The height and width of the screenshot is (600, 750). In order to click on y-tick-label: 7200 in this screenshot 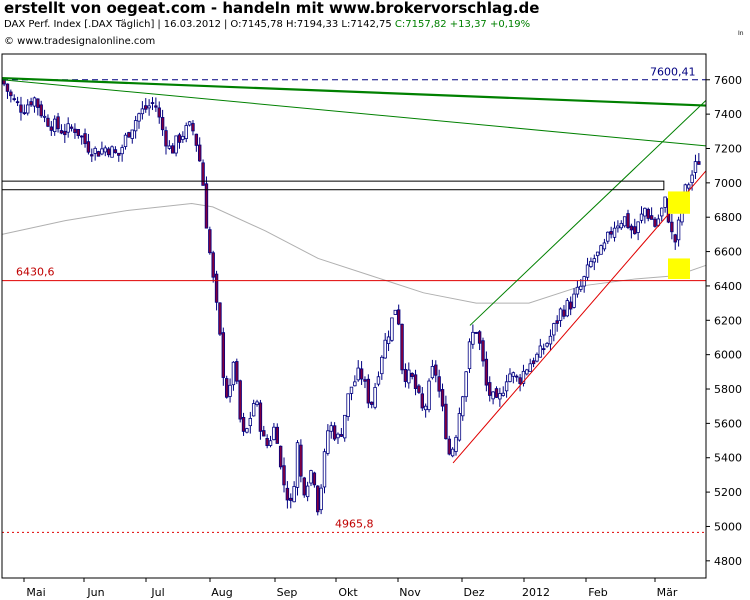, I will do `click(728, 148)`.